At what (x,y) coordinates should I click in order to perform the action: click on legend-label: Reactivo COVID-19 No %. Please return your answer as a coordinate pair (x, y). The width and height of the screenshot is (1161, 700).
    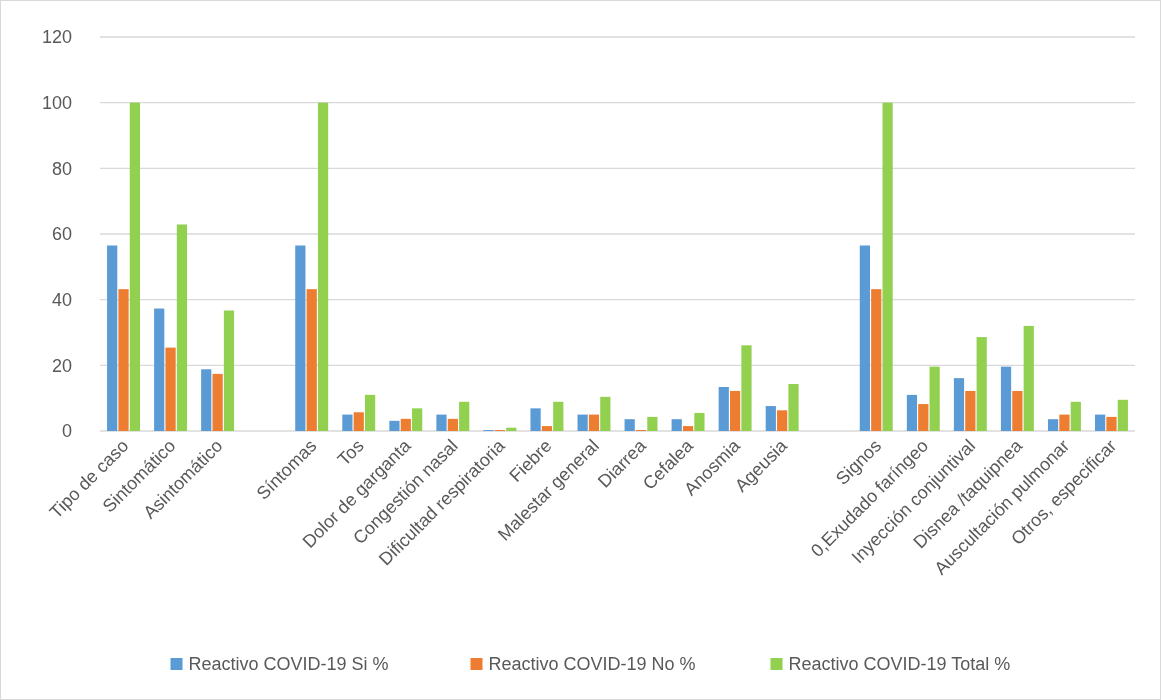
    Looking at the image, I should click on (592, 664).